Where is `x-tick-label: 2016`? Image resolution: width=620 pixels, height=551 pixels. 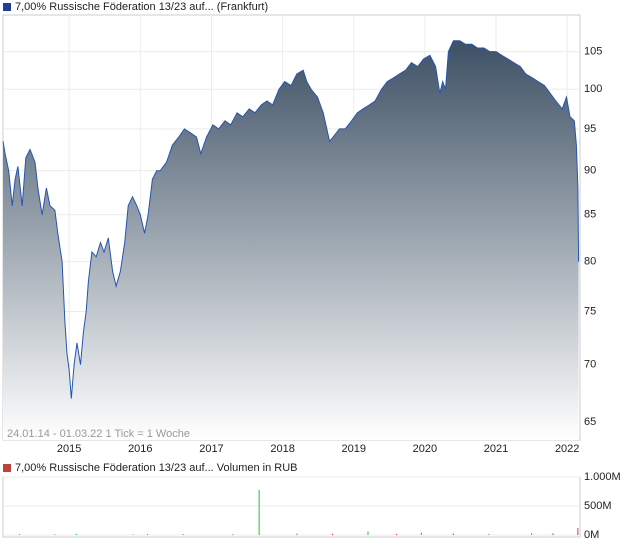
x-tick-label: 2016 is located at coordinates (140, 449).